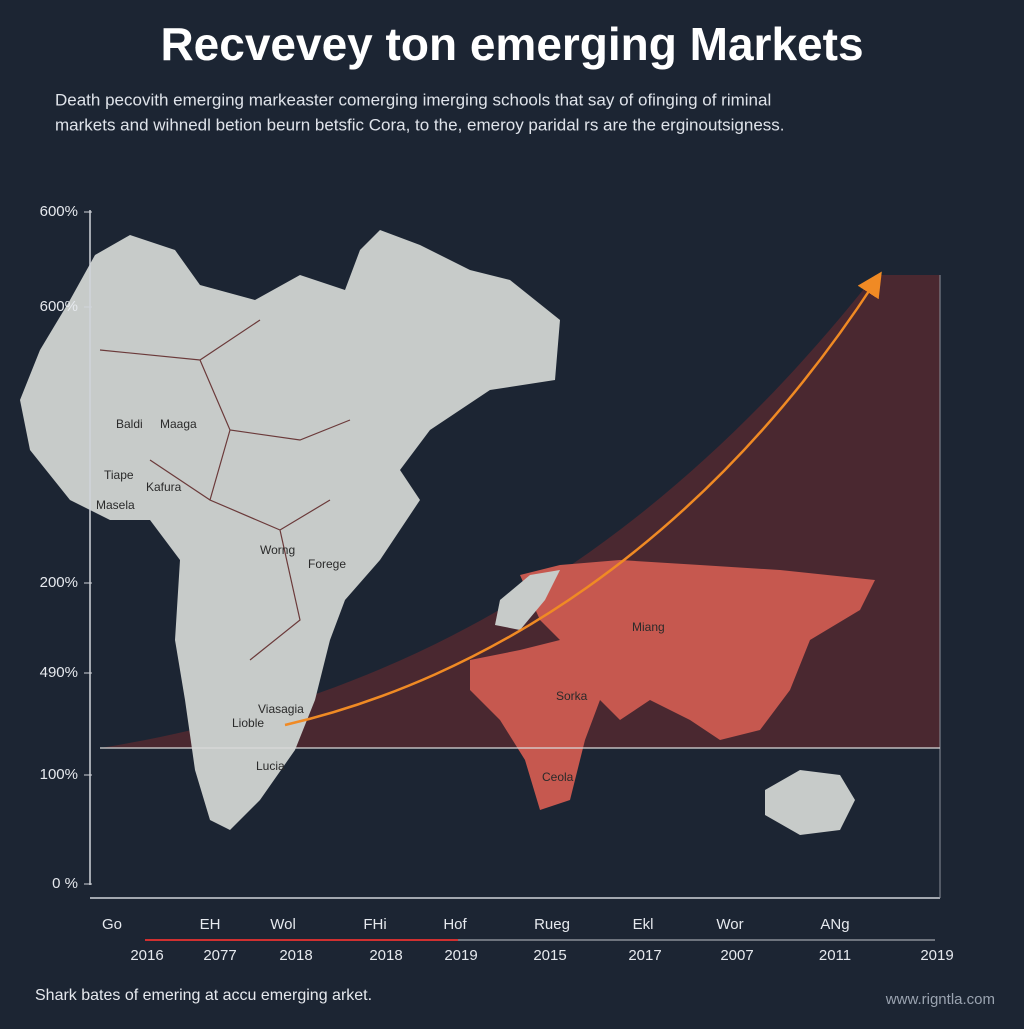 This screenshot has width=1024, height=1029. What do you see at coordinates (834, 924) in the screenshot?
I see `x-label: ANg` at bounding box center [834, 924].